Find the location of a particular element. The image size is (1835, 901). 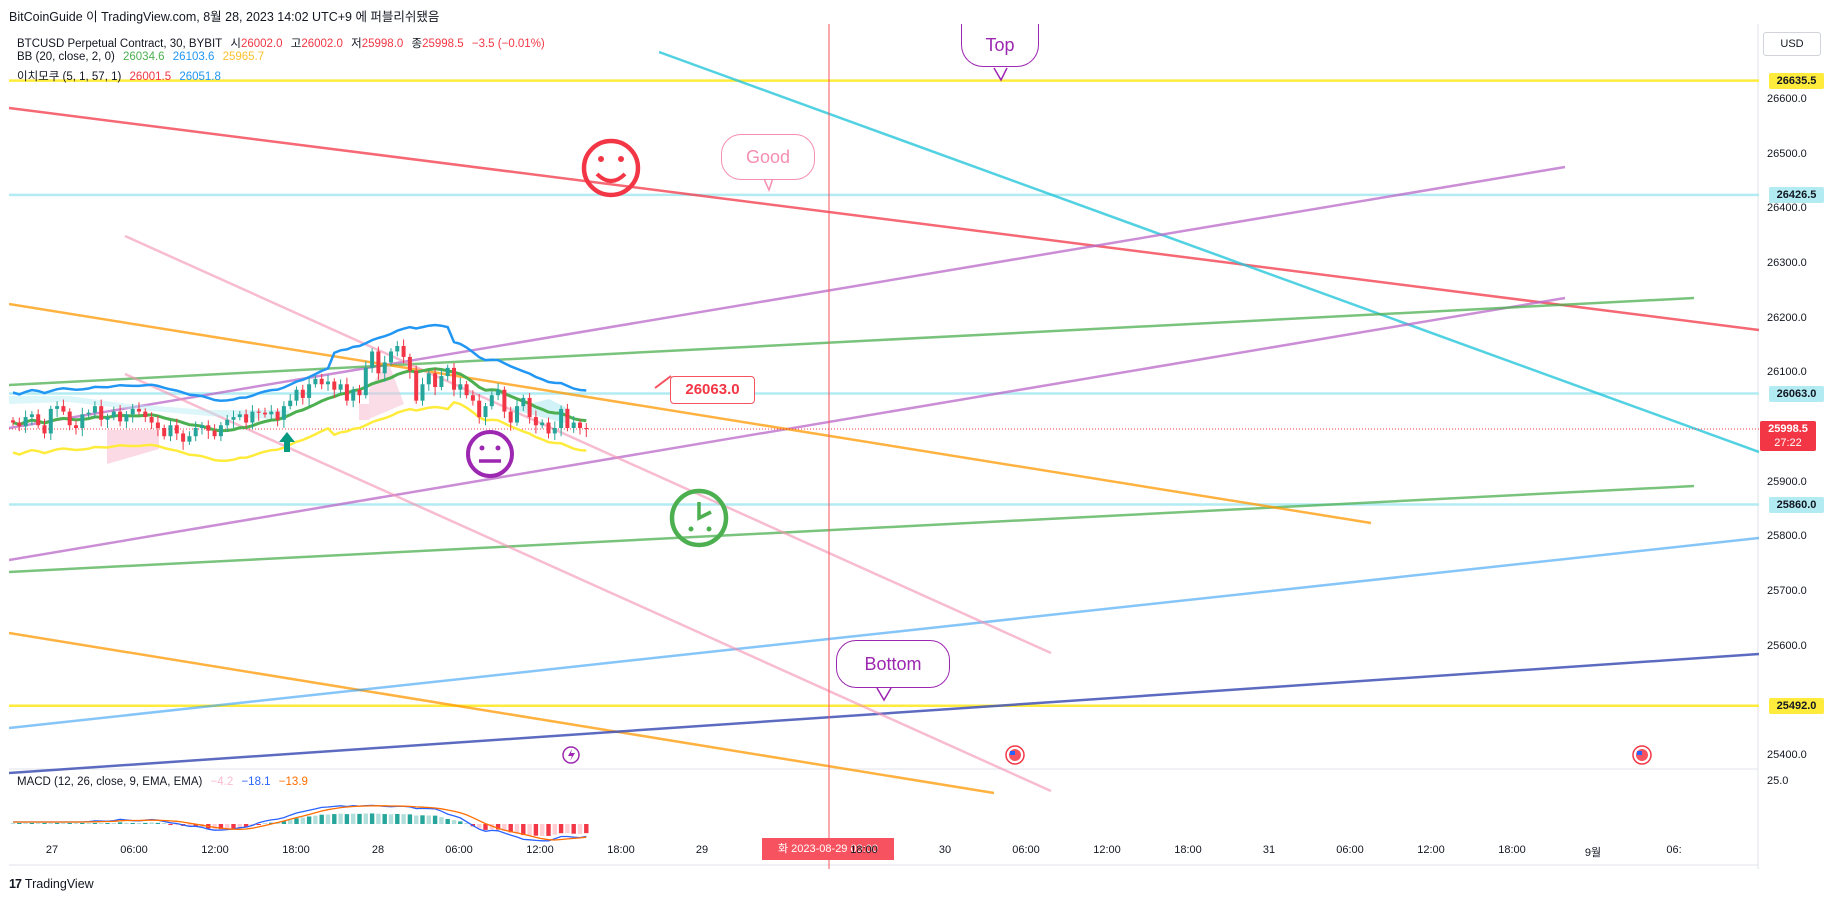

us-flag-event-icon is located at coordinates (1015, 755).